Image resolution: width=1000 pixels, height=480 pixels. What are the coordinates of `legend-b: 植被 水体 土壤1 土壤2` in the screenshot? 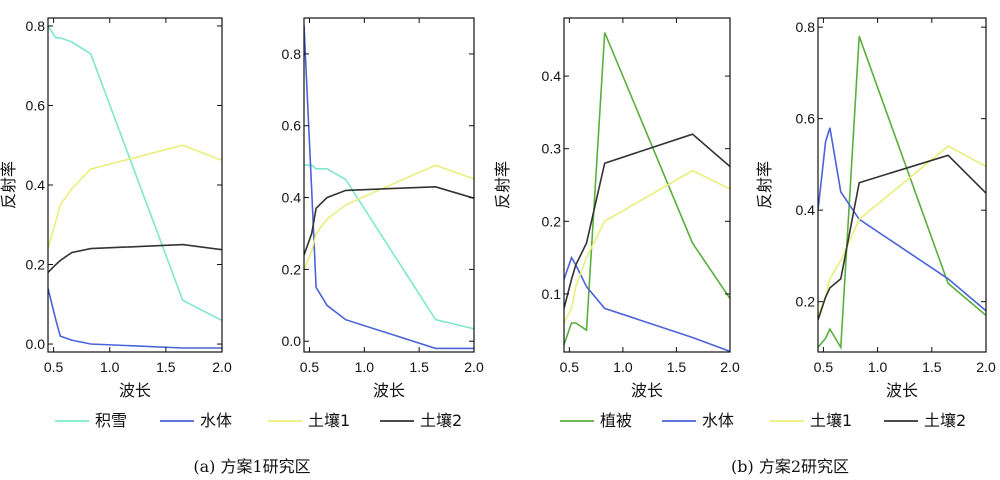 It's located at (763, 420).